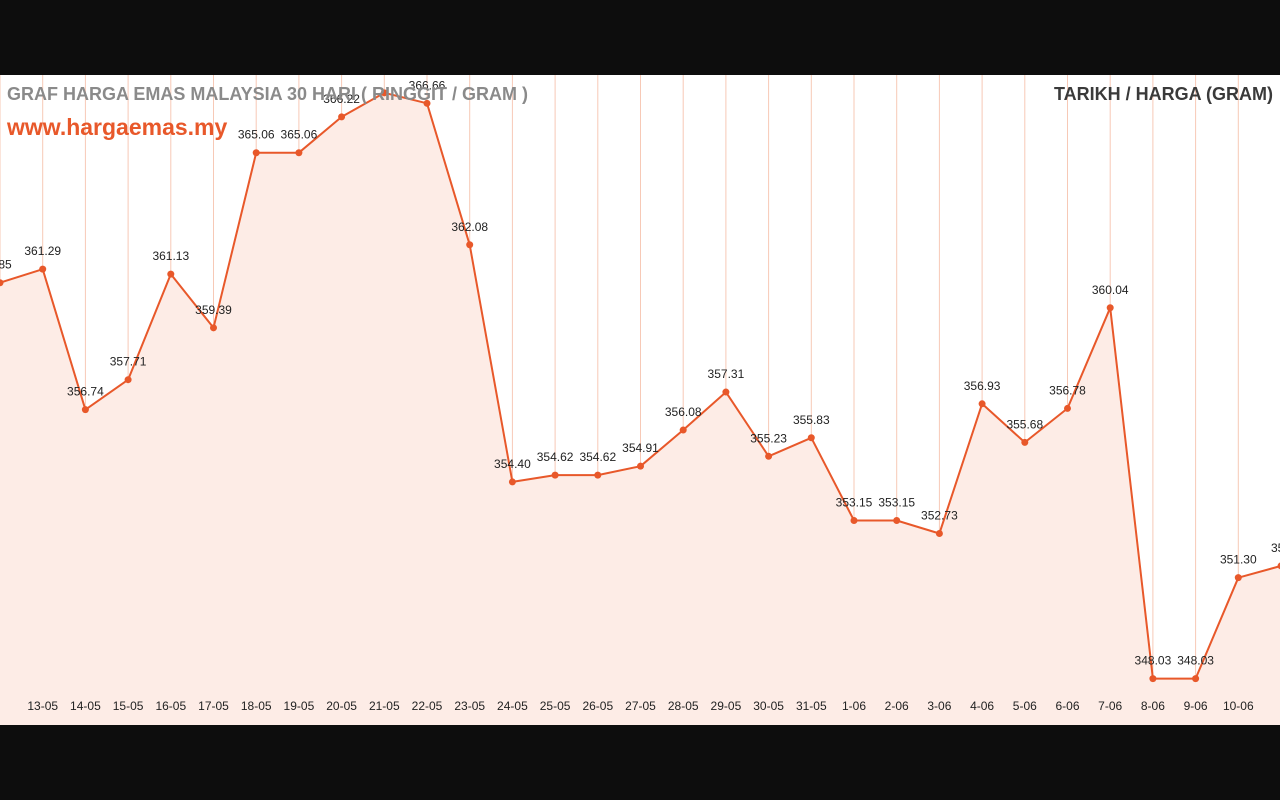  I want to click on x-tick-label: 9-06, so click(1196, 706).